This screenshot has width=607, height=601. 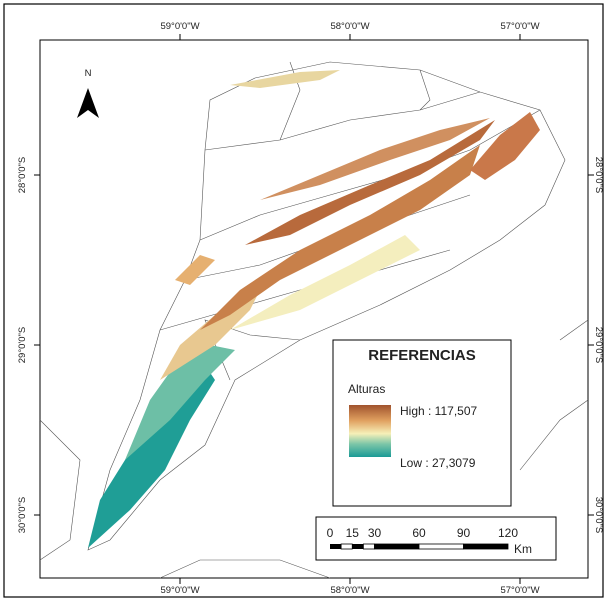 What do you see at coordinates (22, 515) in the screenshot?
I see `left-coord-label: 30°0'0"S` at bounding box center [22, 515].